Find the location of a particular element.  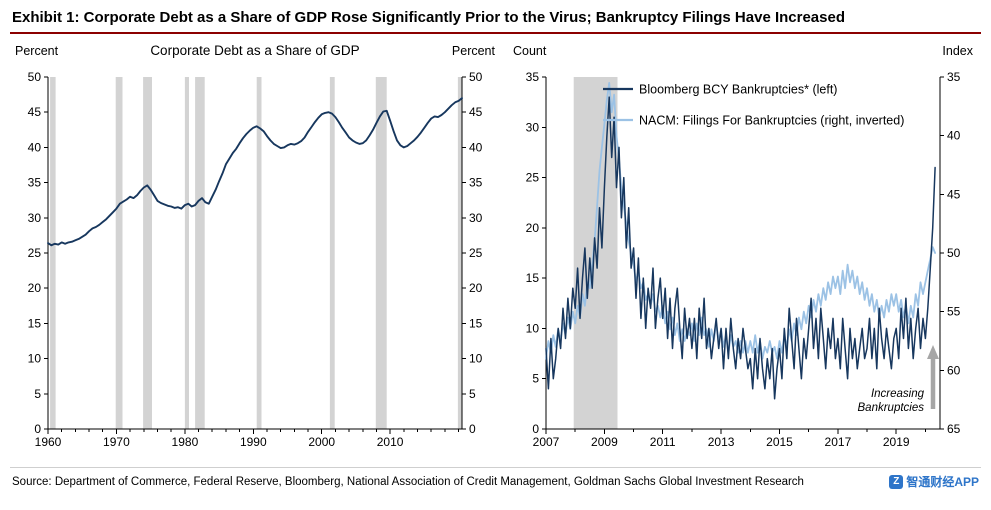

increase-arrow-icon is located at coordinates (933, 377).